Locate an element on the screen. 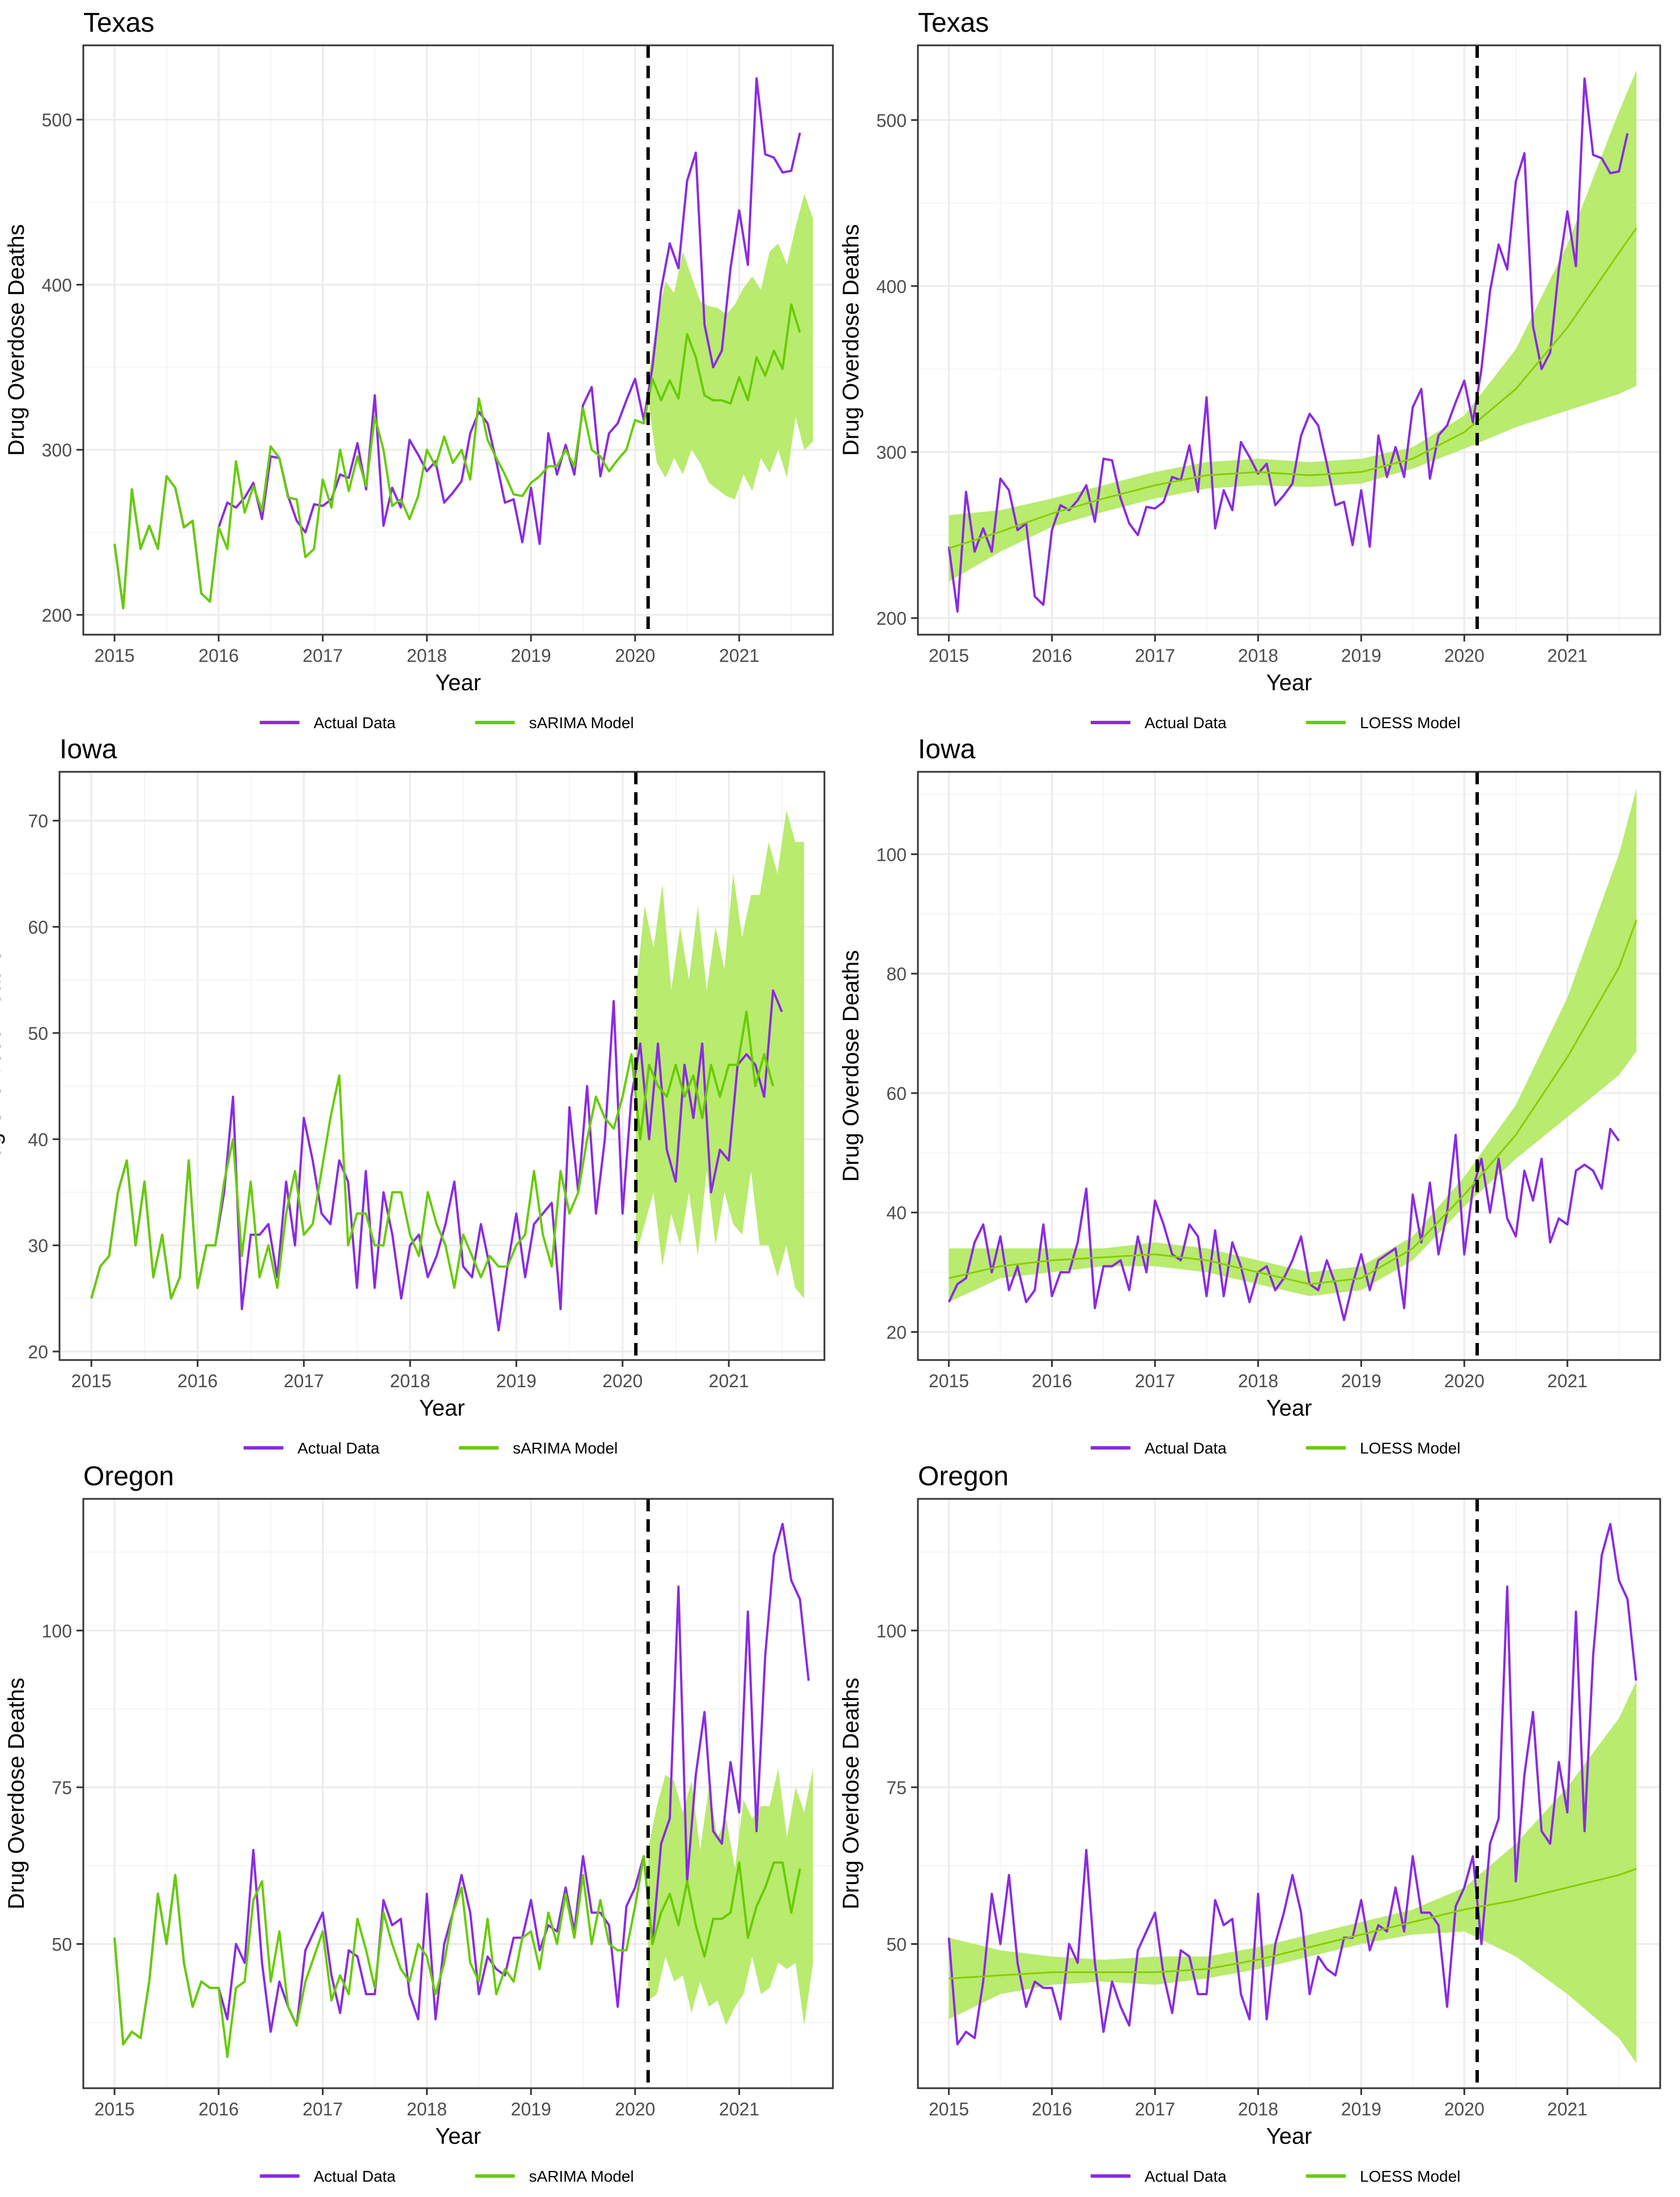  y-tick-label: 80 is located at coordinates (897, 974).